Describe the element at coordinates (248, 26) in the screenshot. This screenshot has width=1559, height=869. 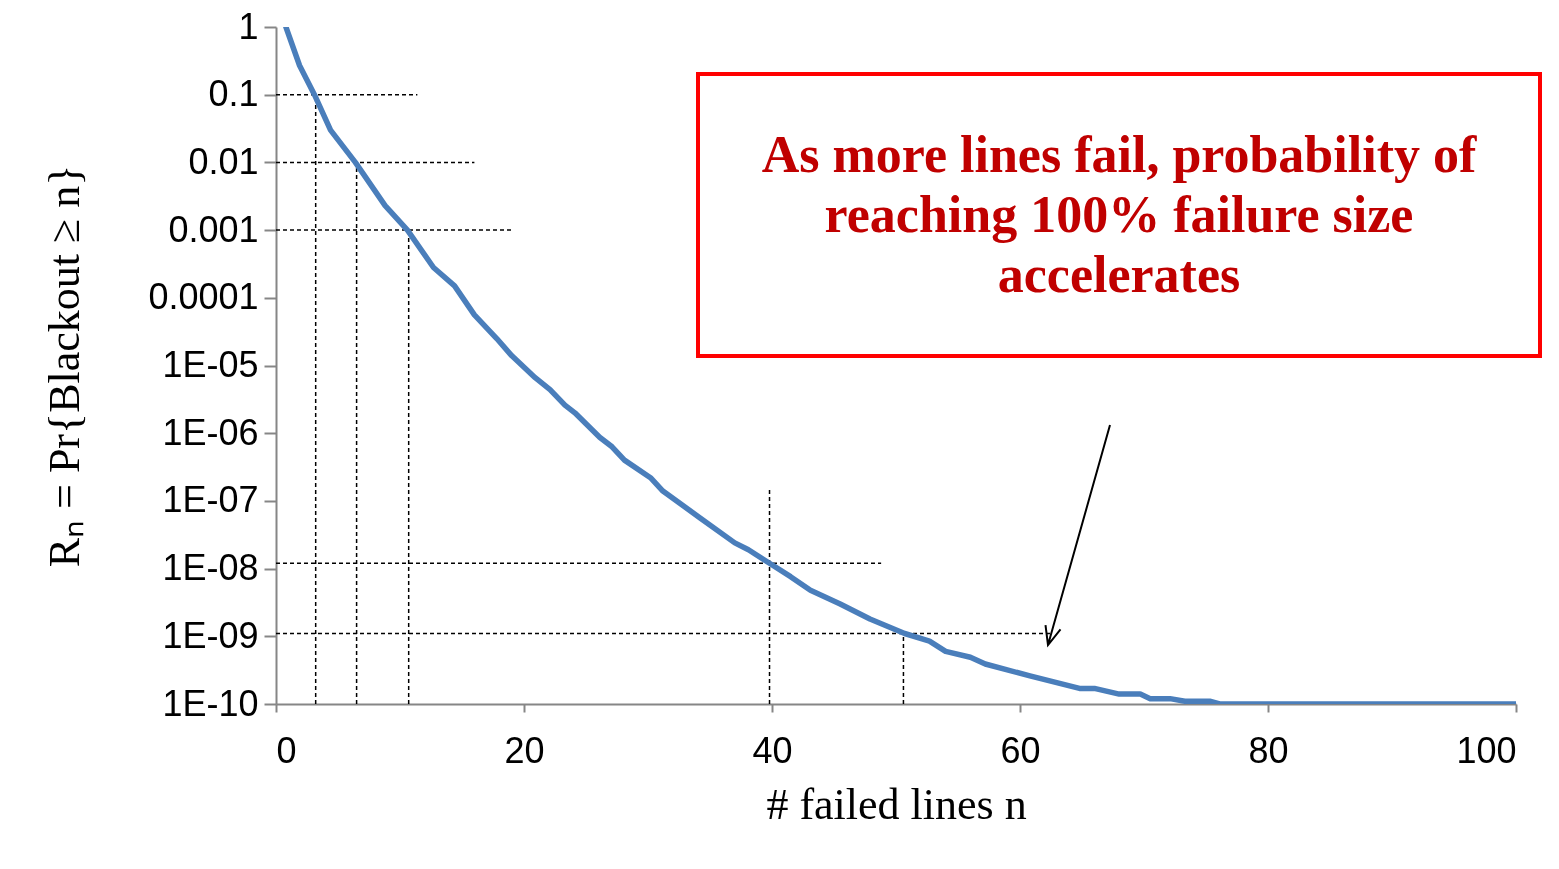
I see `y-tick-label: 1` at that location.